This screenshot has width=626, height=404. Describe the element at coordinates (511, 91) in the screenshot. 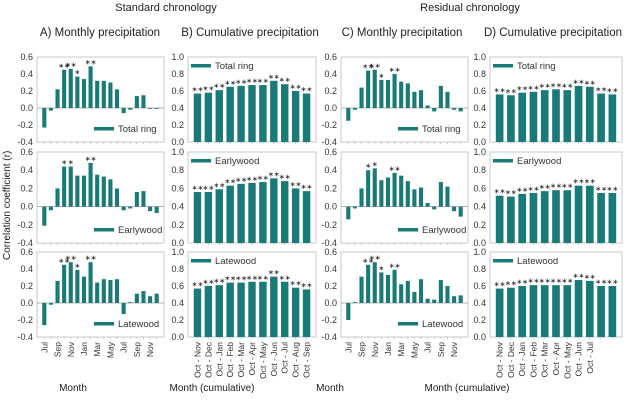

I see `significance-marker-d-total-ring-1: ∗∗` at that location.